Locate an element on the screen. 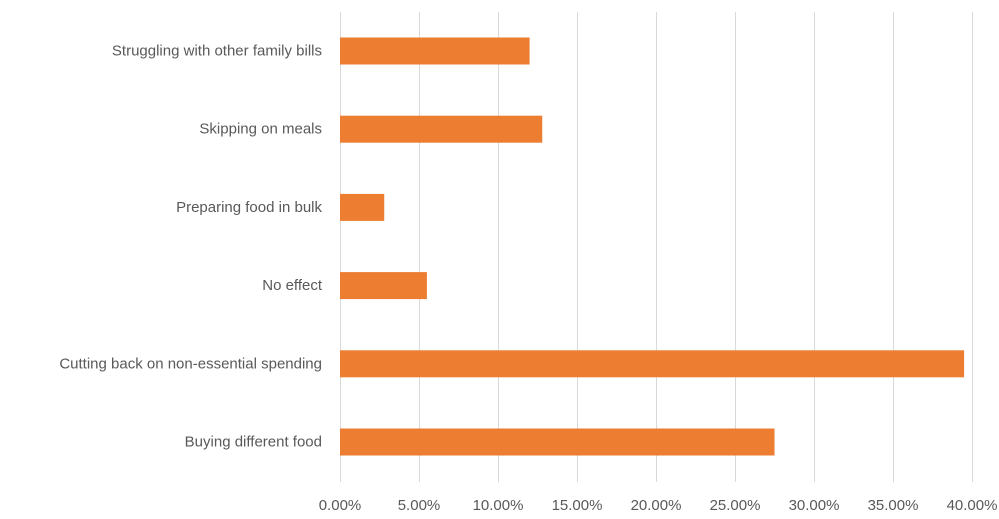 The width and height of the screenshot is (999, 519). x-tick-label: 40.00% is located at coordinates (972, 505).